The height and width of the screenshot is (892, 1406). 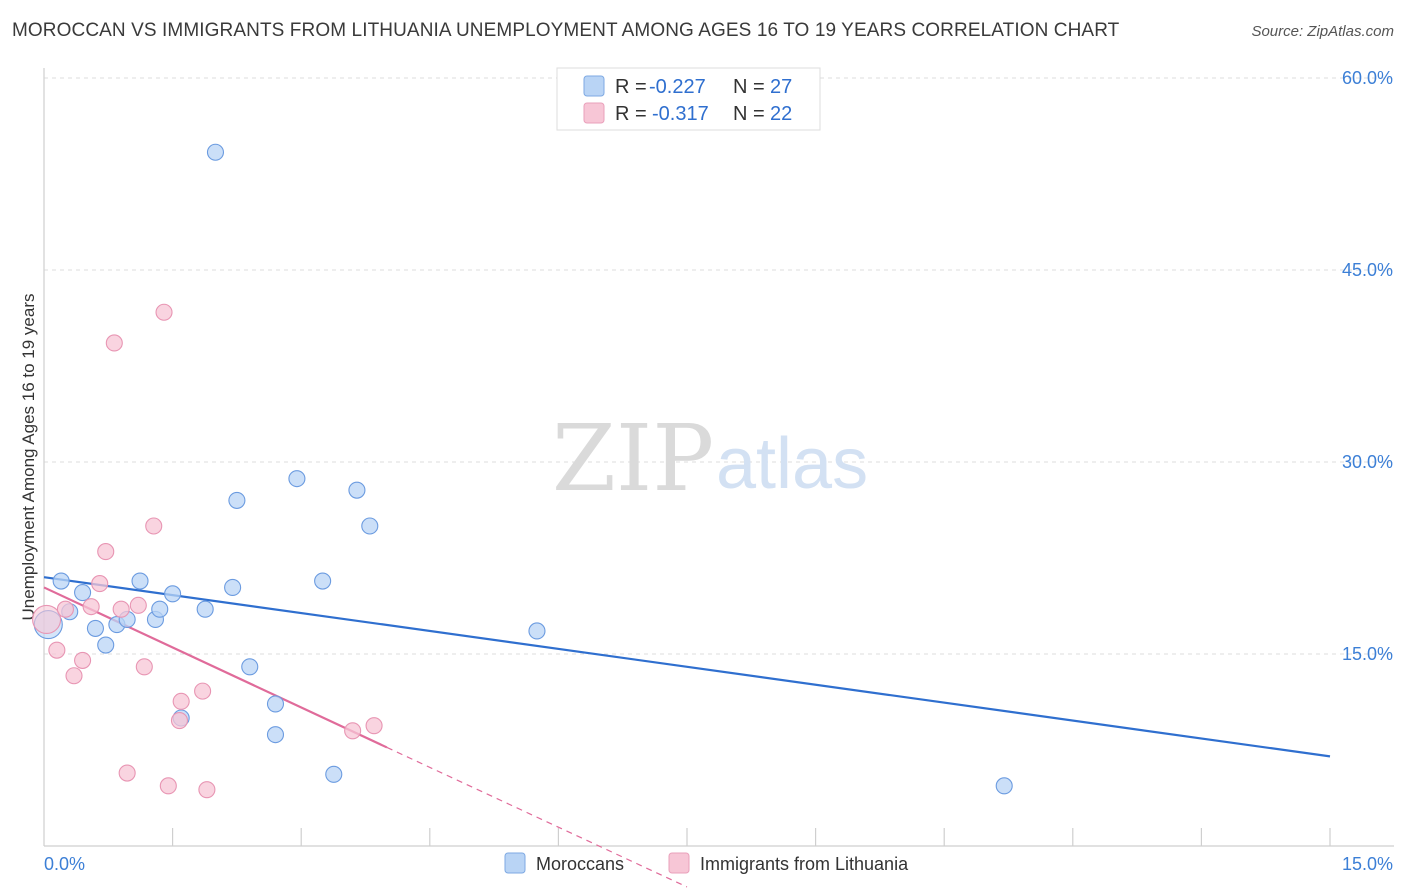 I want to click on legend-swatch-lithuania, so click(x=594, y=113).